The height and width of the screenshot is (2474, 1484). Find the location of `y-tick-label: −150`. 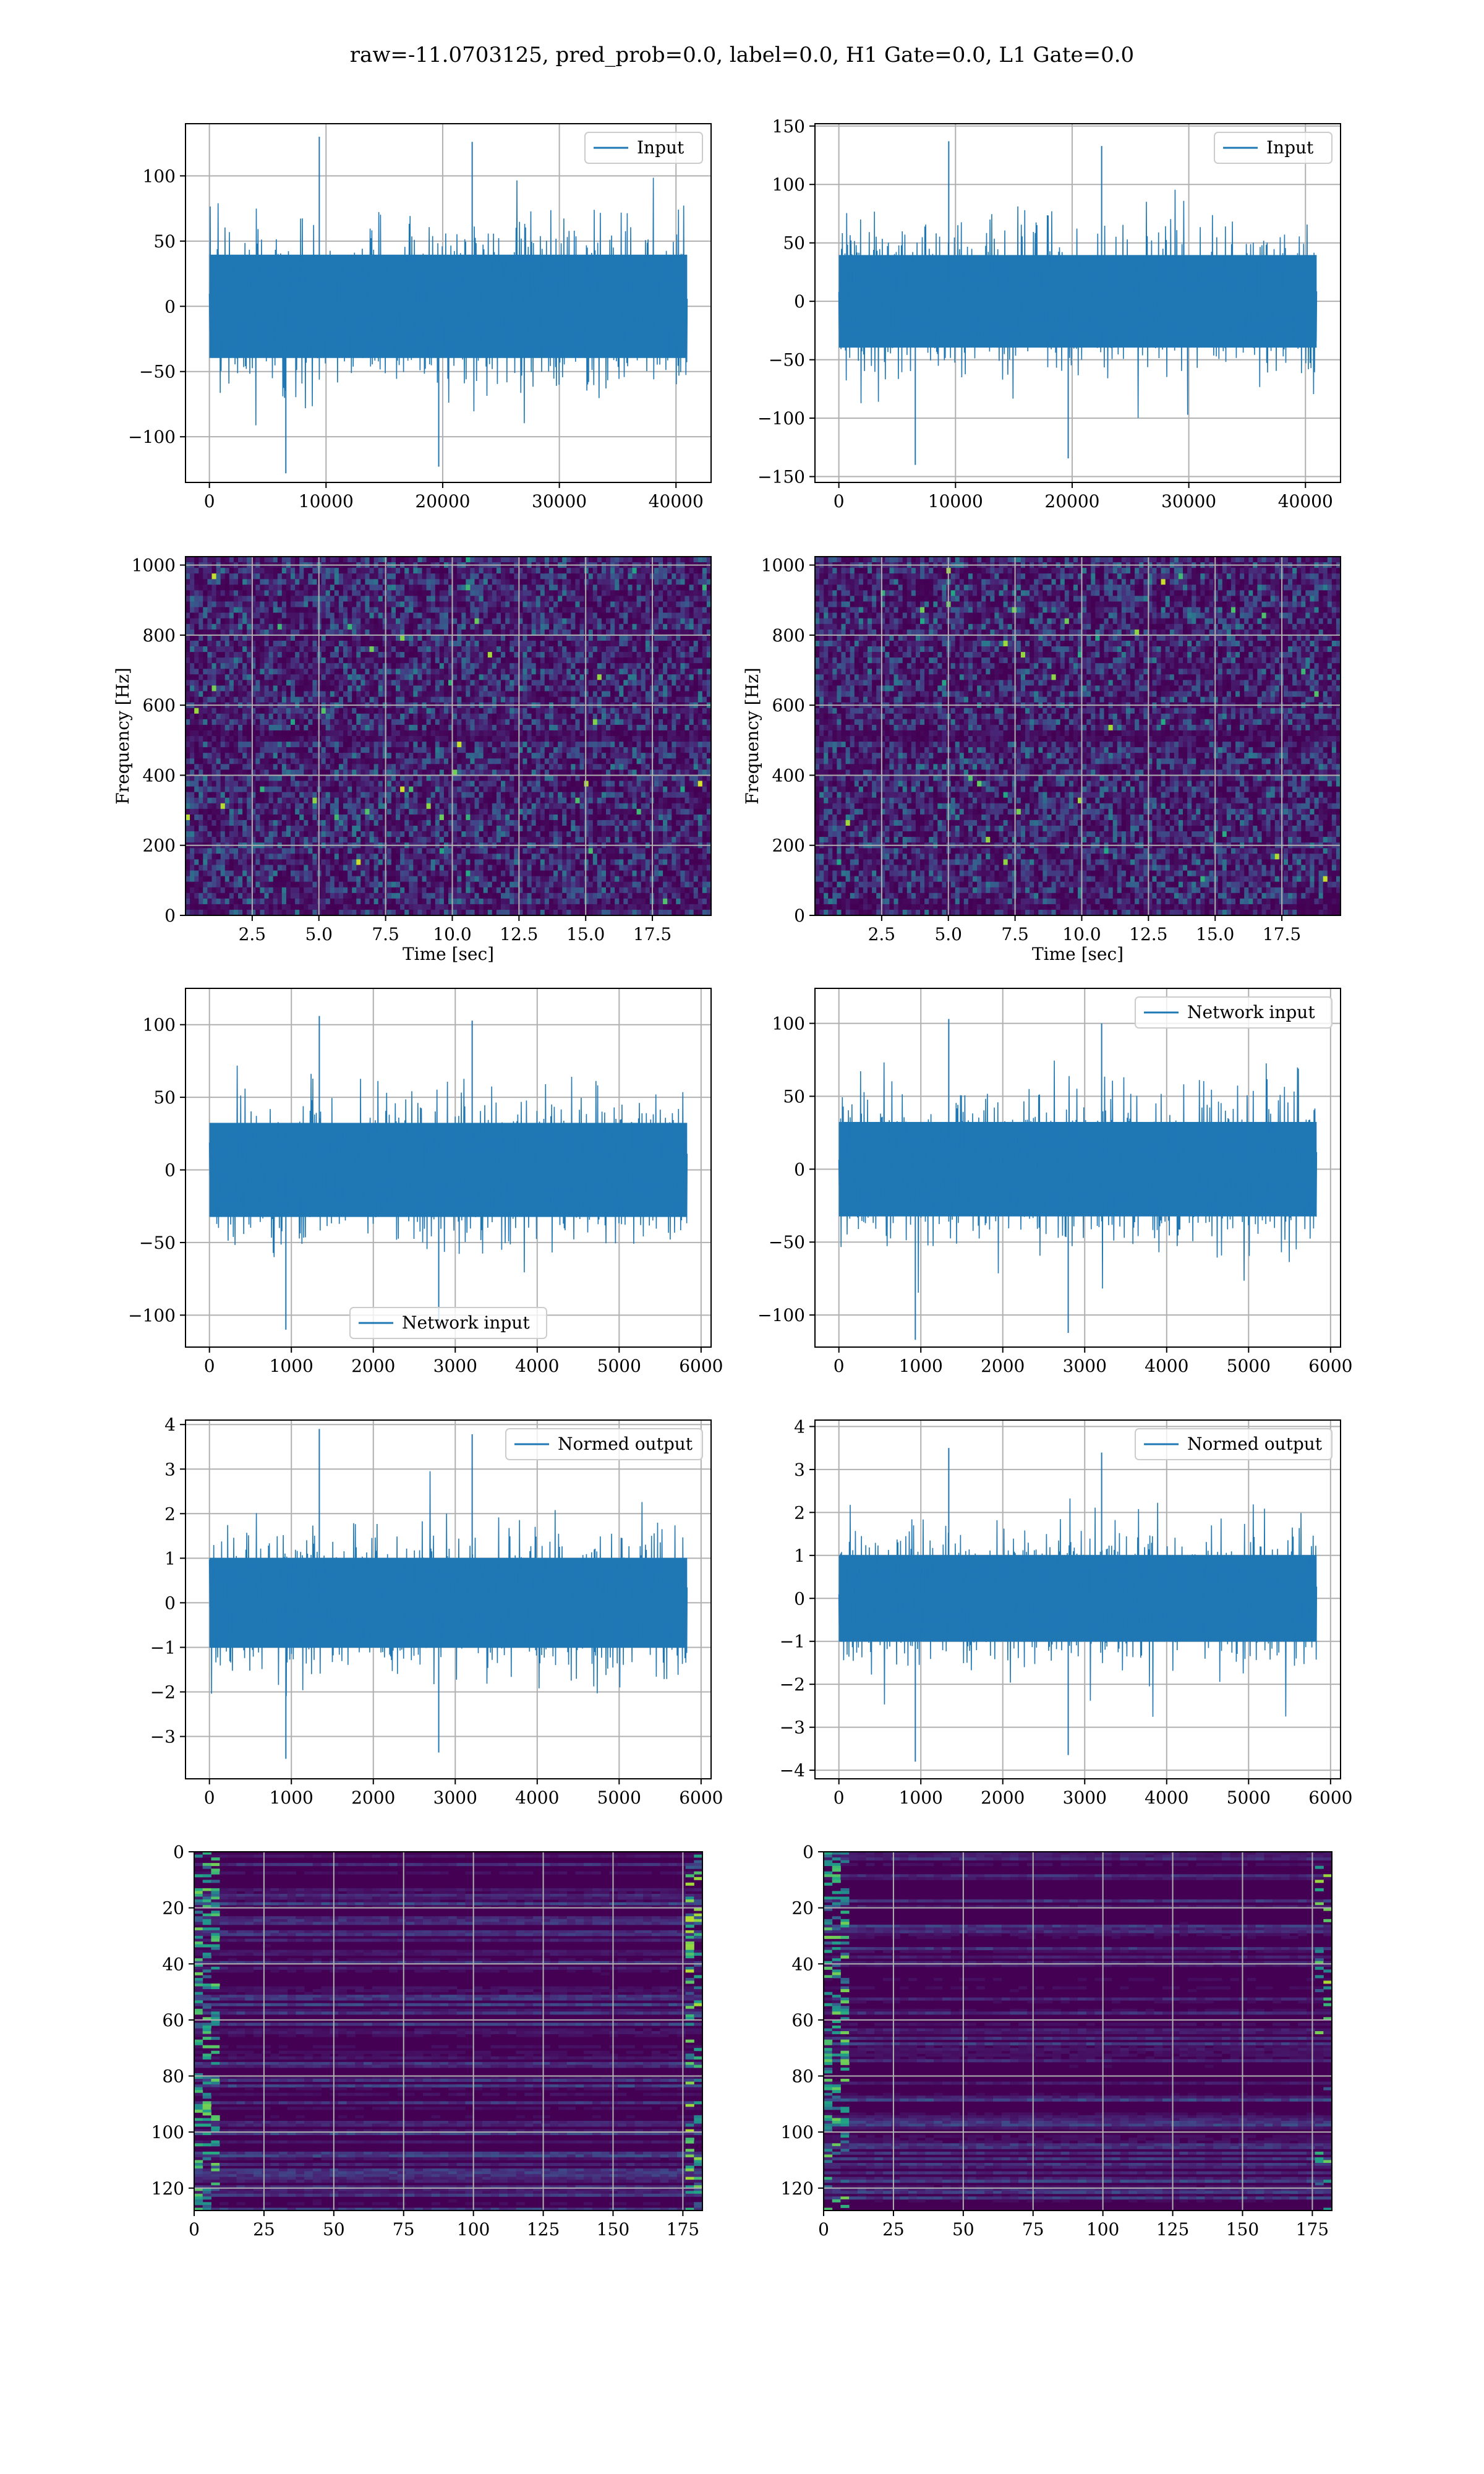

y-tick-label: −150 is located at coordinates (781, 477).